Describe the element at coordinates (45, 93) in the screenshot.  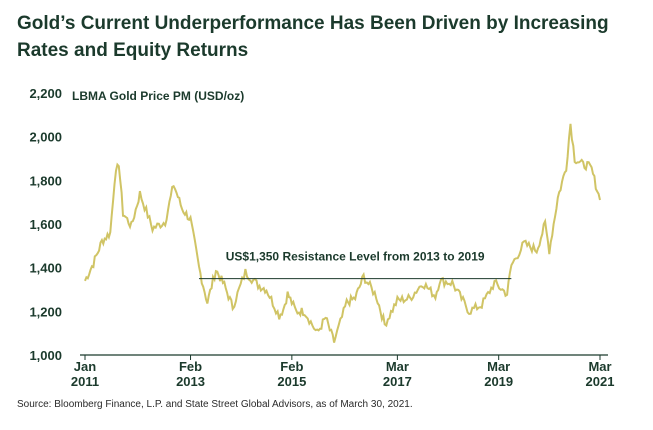
I see `y-tick-label: 2,200` at that location.